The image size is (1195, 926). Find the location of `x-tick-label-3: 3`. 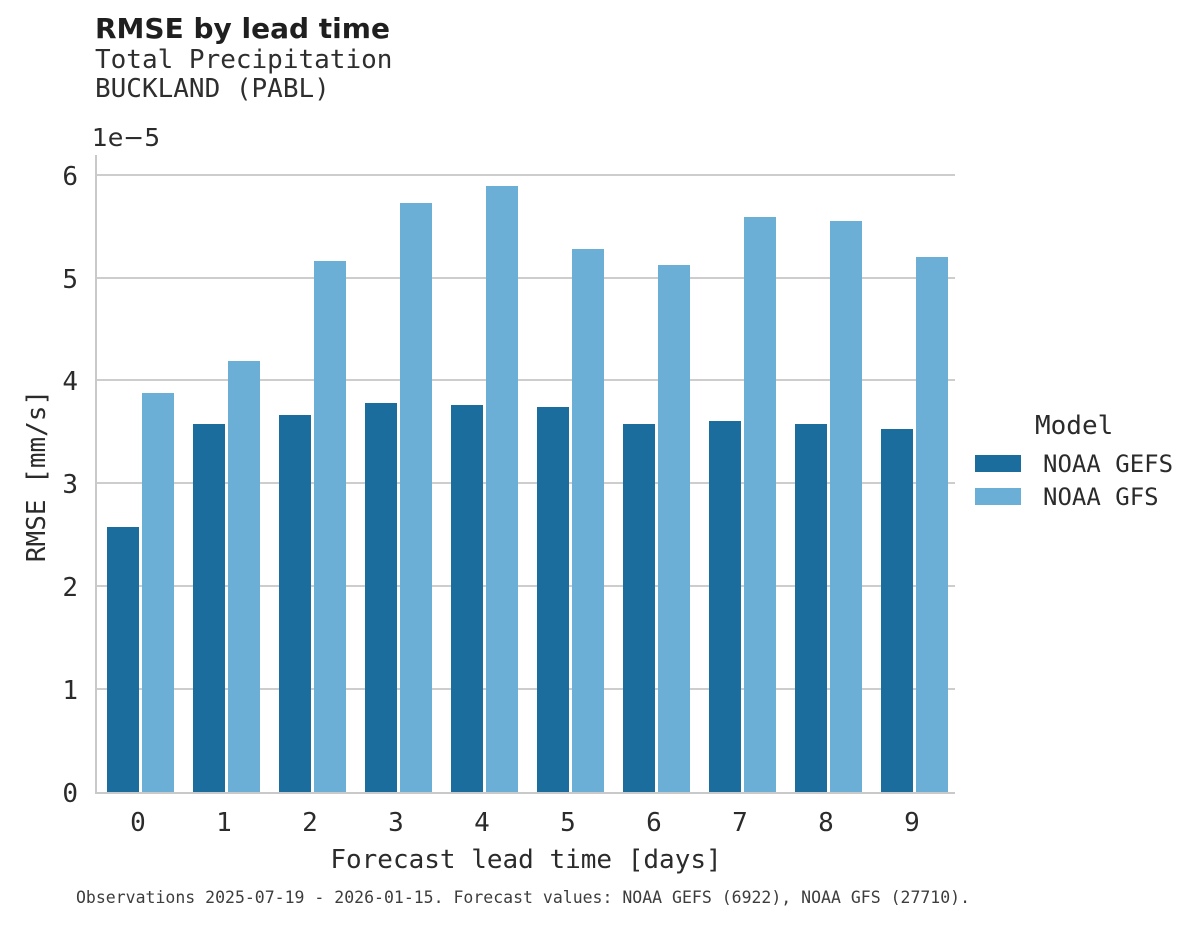

x-tick-label-3: 3 is located at coordinates (396, 823).